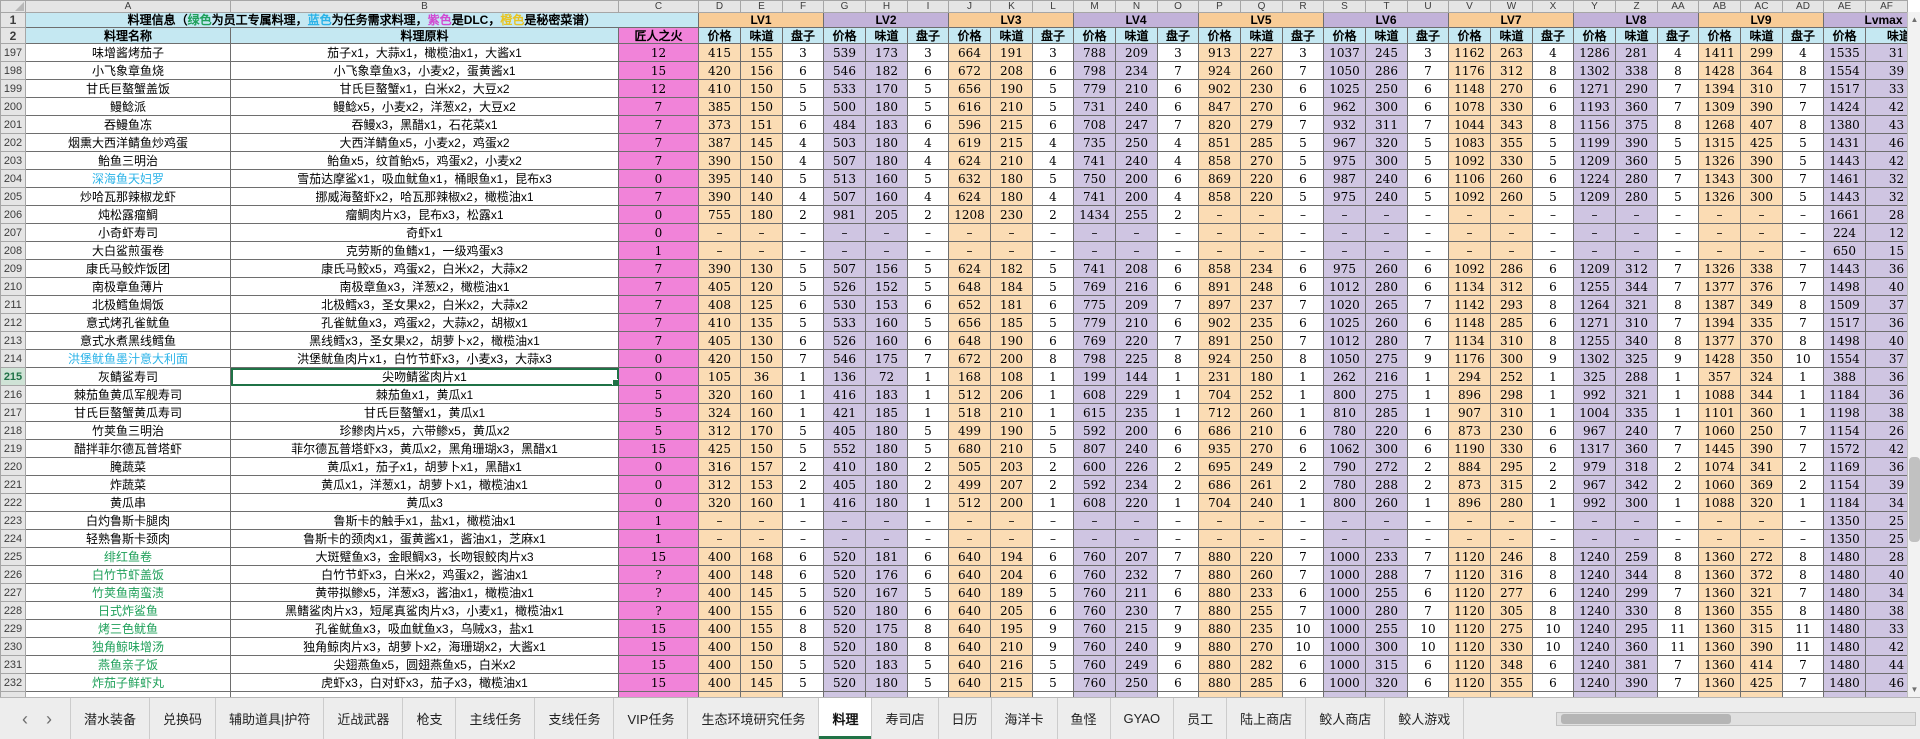  What do you see at coordinates (1469, 358) in the screenshot?
I see `cell-price-lv7: 1176` at bounding box center [1469, 358].